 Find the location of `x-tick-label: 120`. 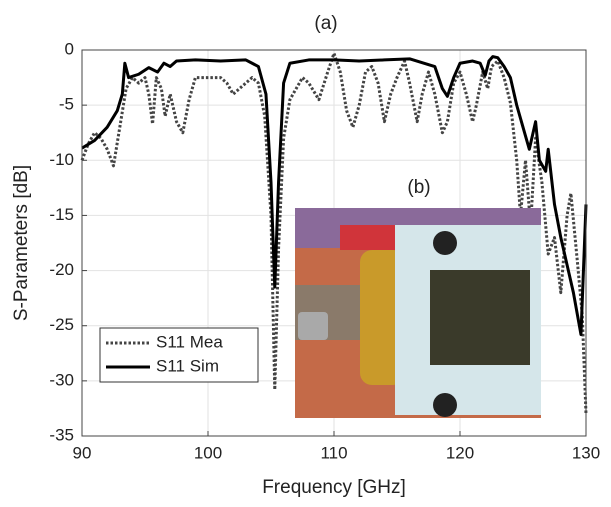

x-tick-label: 120 is located at coordinates (460, 452).